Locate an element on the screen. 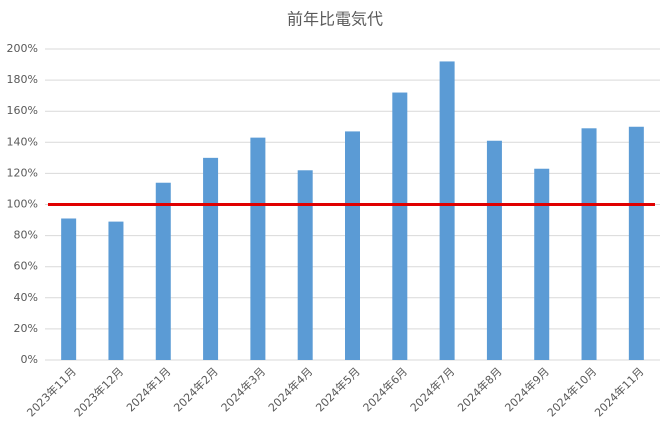 The width and height of the screenshot is (670, 431). x-tick-label: 2024年10月 is located at coordinates (571, 391).